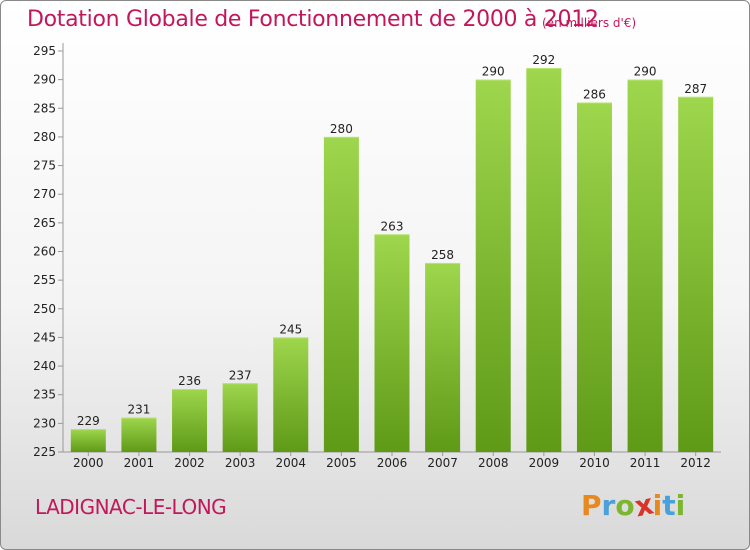 The width and height of the screenshot is (750, 550). I want to click on logo-letter: o, so click(625, 505).